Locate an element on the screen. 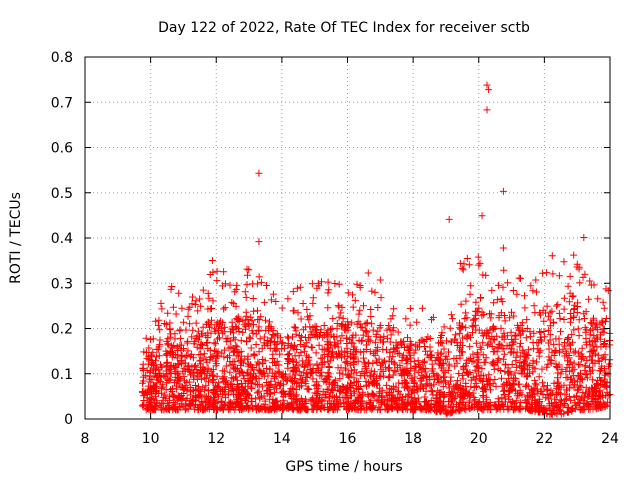  x-tick-label: 20 is located at coordinates (479, 439).